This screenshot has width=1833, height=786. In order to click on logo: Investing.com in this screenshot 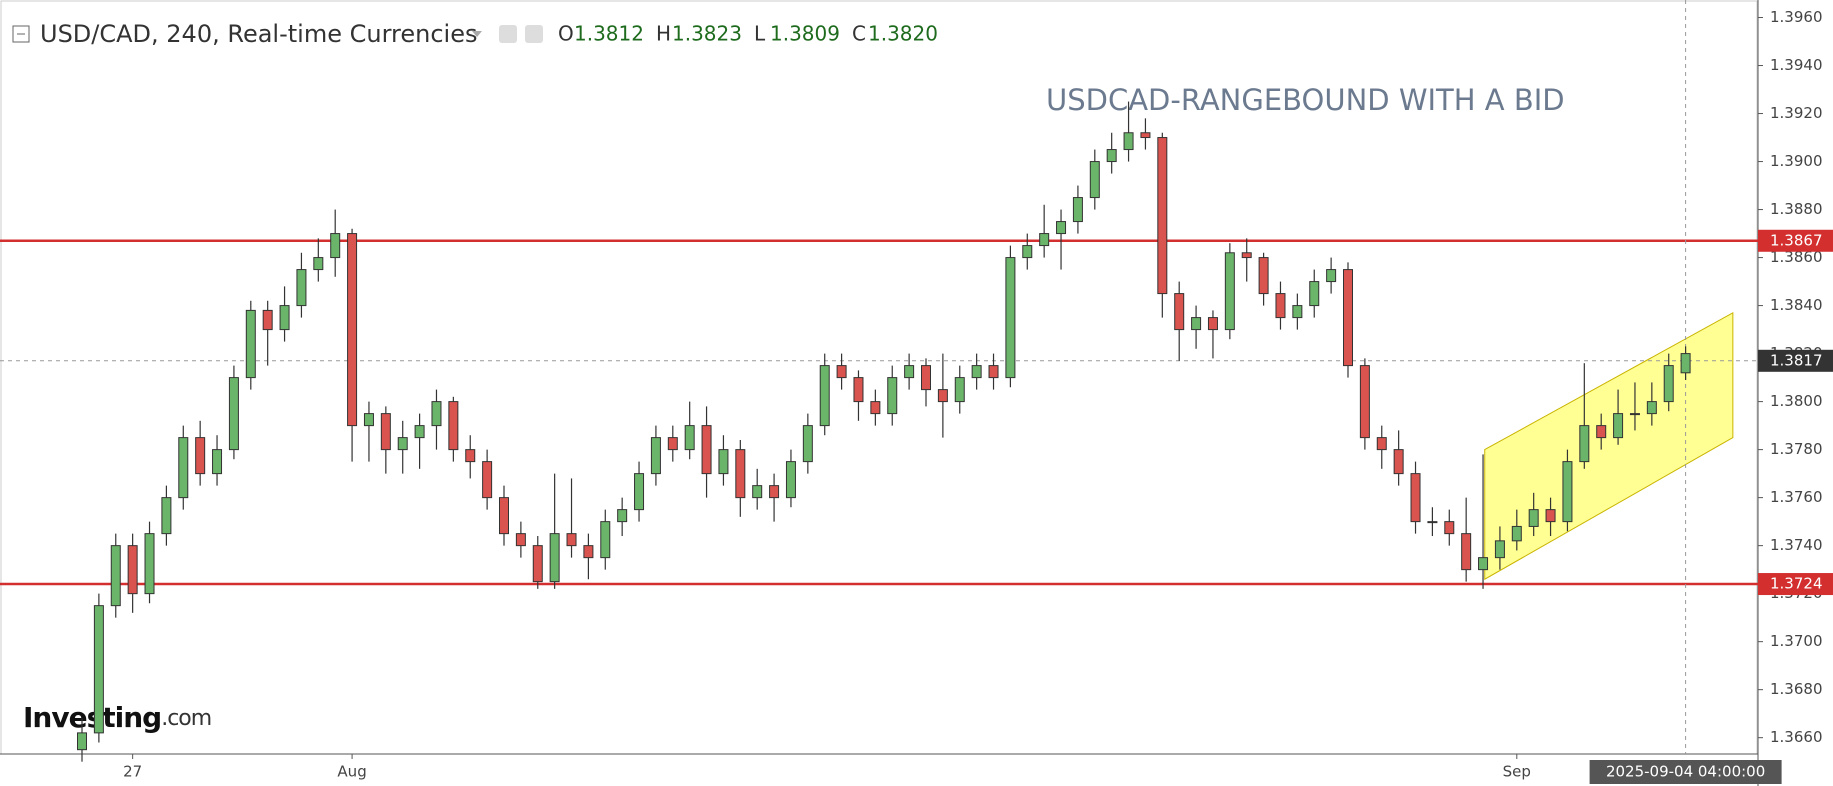, I will do `click(117, 717)`.